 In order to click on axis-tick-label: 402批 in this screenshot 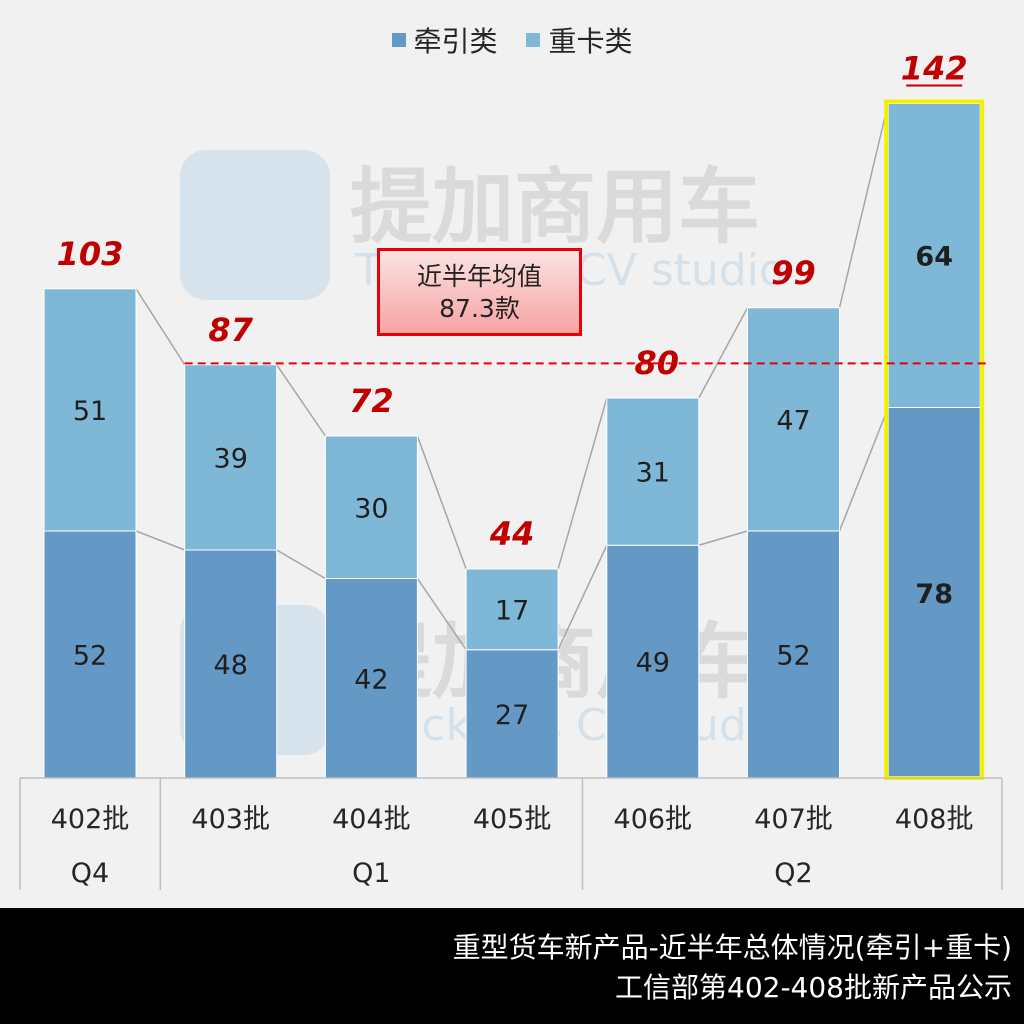, I will do `click(90, 819)`.